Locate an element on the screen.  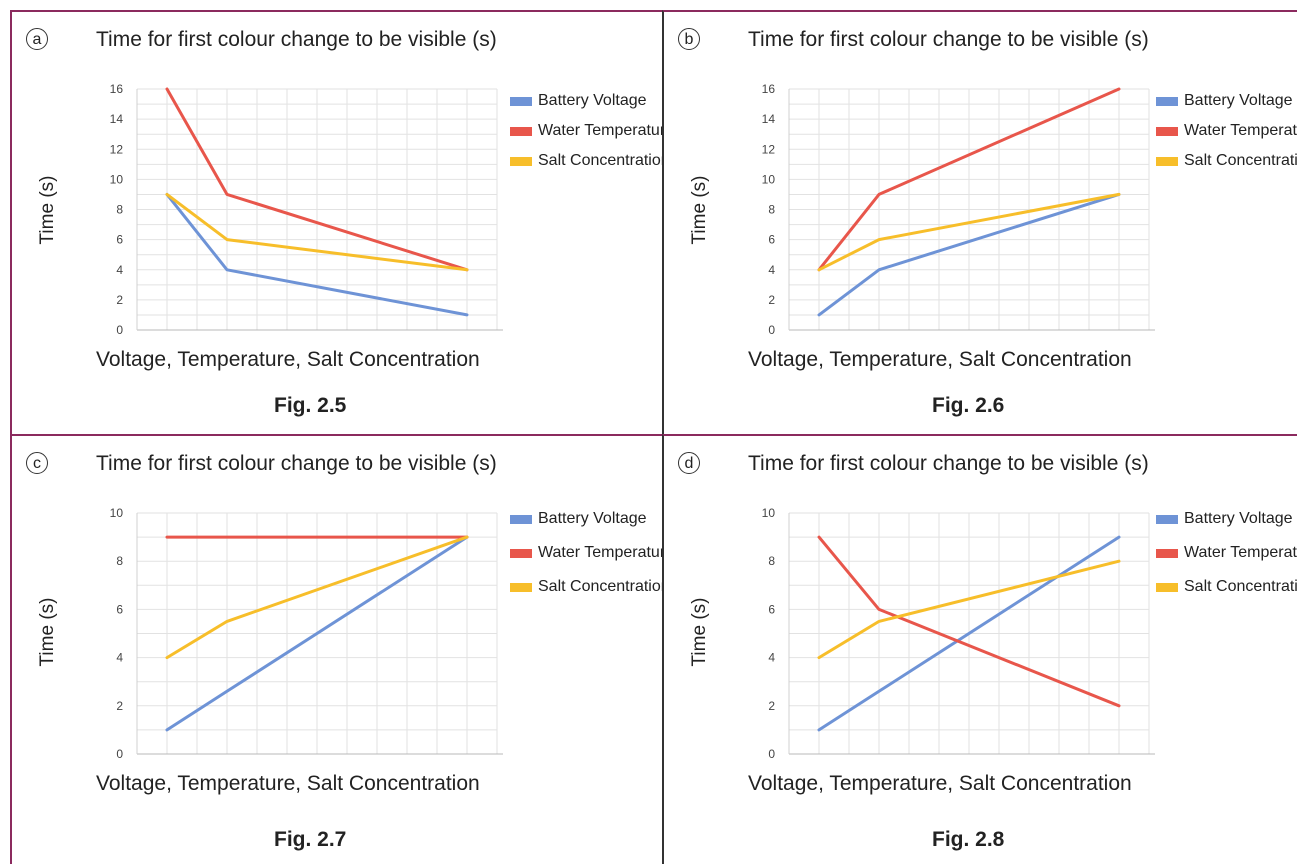
y-tick-label: 12 is located at coordinates (769, 149).